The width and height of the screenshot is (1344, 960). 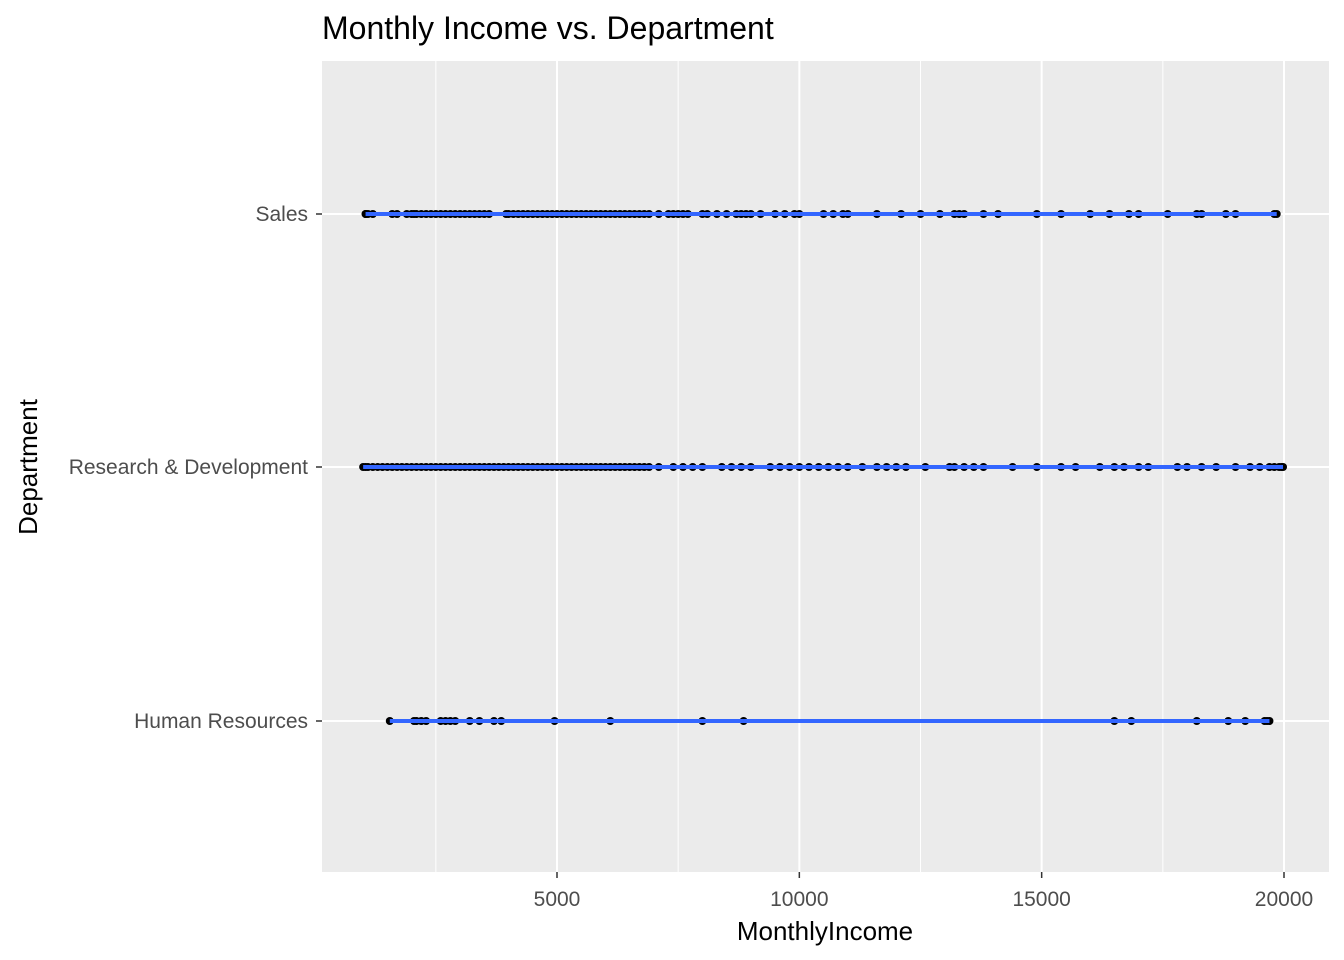 What do you see at coordinates (821, 214) in the screenshot?
I see `series-sales` at bounding box center [821, 214].